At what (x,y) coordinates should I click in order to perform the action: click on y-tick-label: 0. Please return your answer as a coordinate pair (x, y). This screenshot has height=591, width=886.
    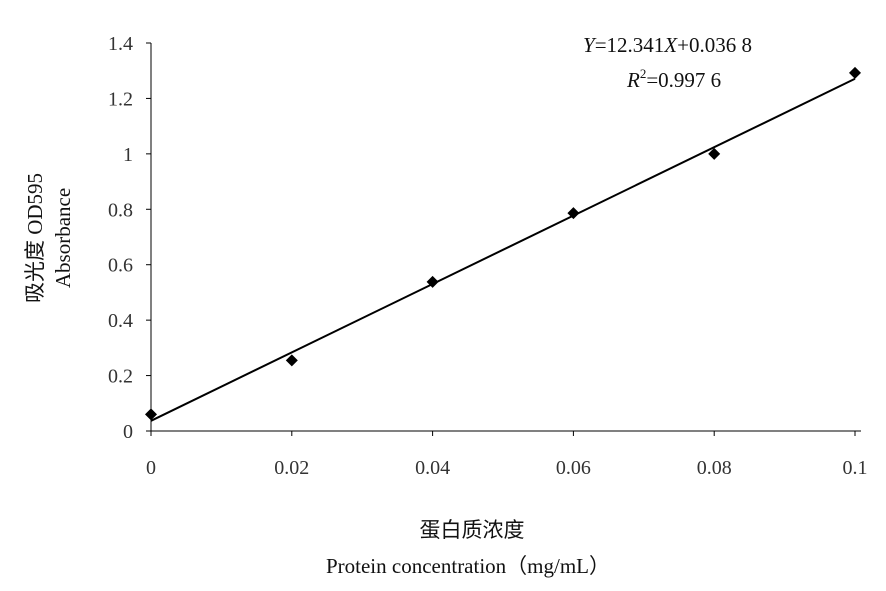
    Looking at the image, I should click on (128, 432).